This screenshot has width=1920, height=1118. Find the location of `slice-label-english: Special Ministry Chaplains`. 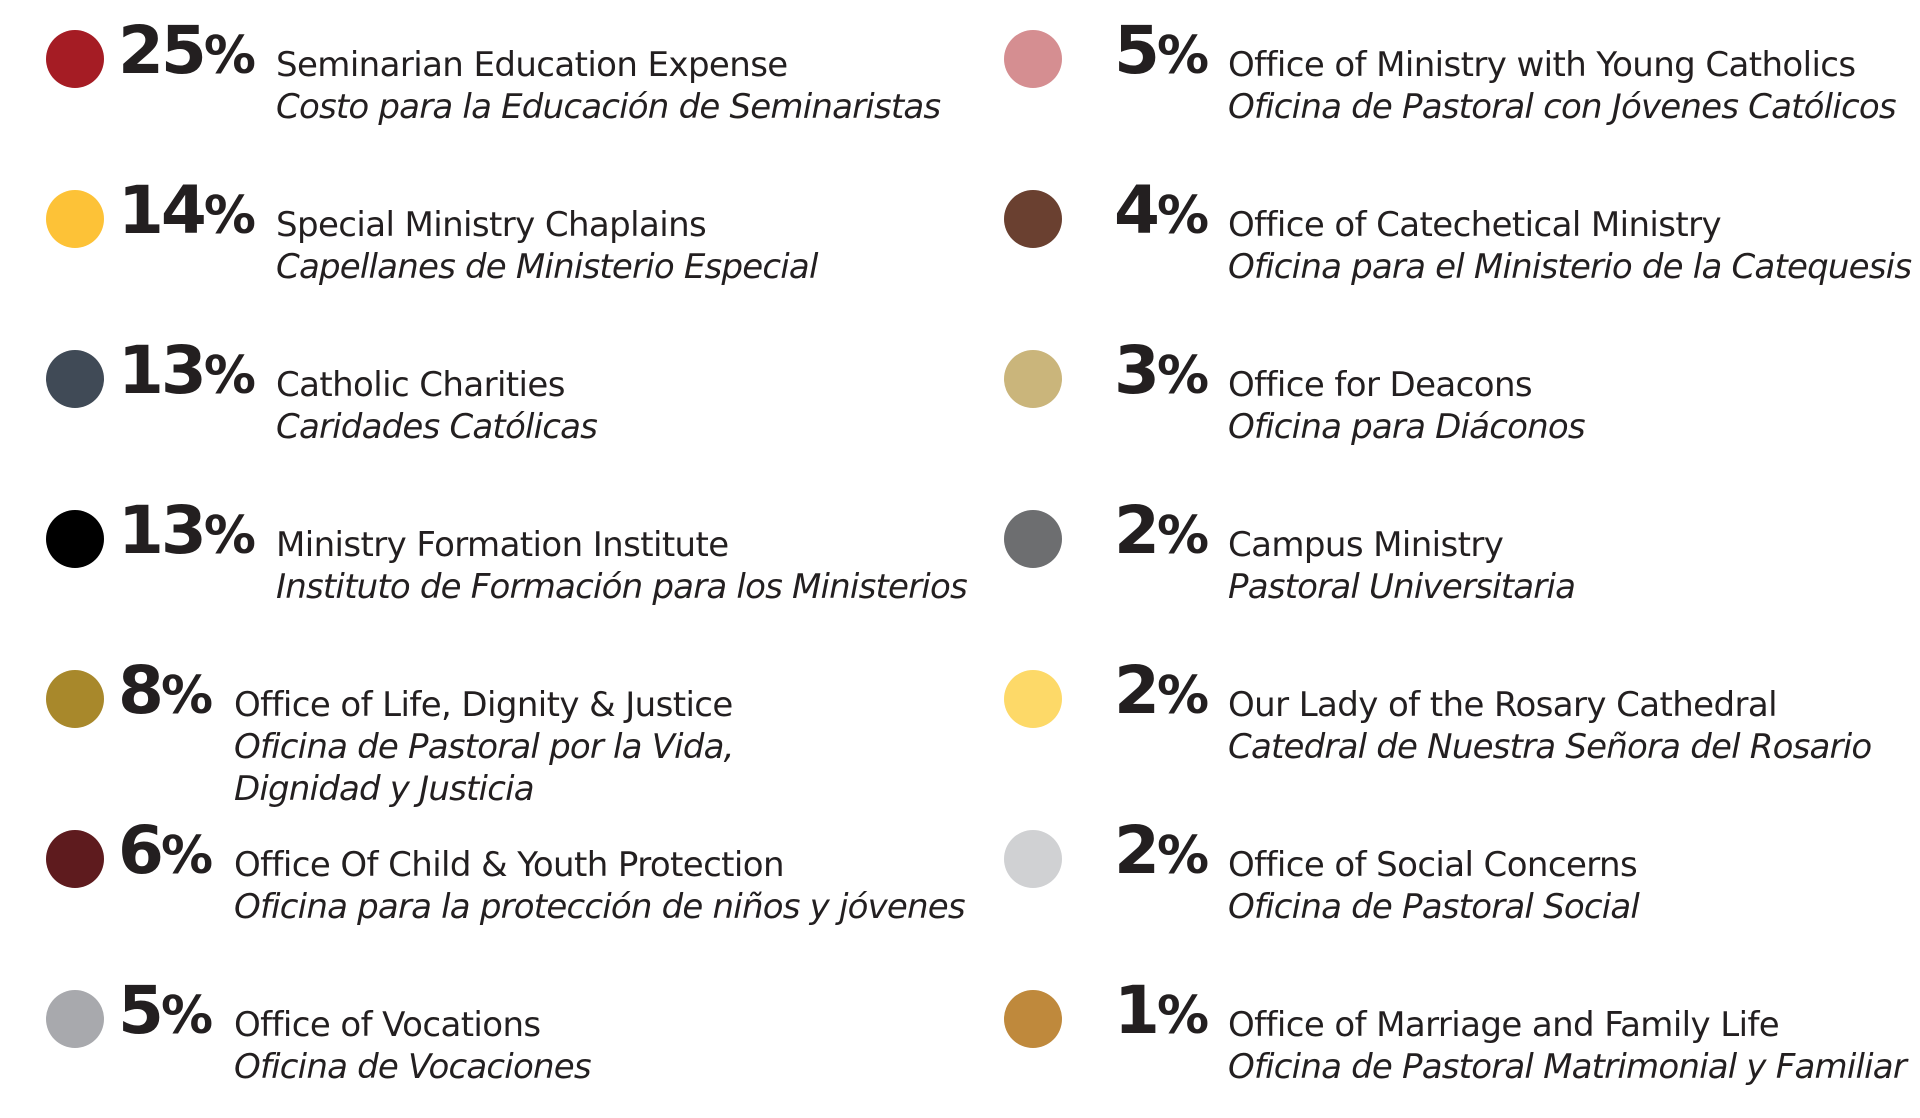

slice-label-english: Special Ministry Chaplains is located at coordinates (491, 225).